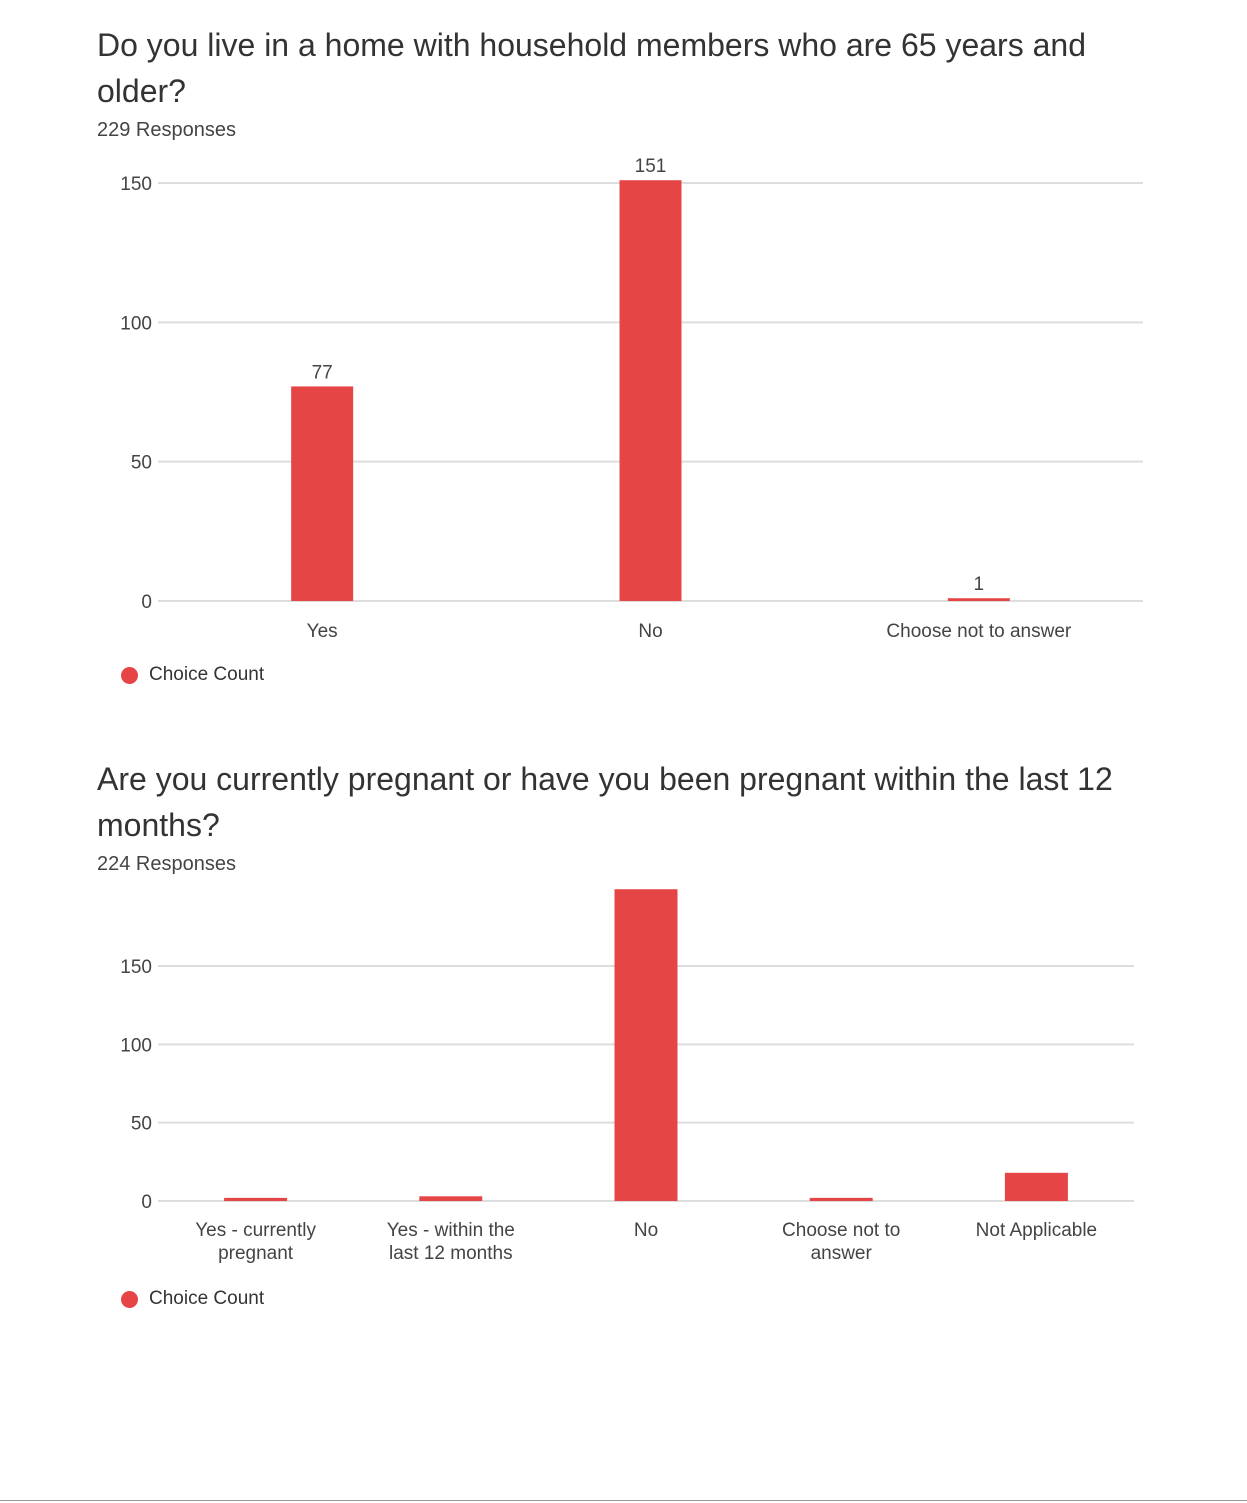 The height and width of the screenshot is (1503, 1247). Describe the element at coordinates (322, 372) in the screenshot. I see `bar-data-label: 77` at that location.